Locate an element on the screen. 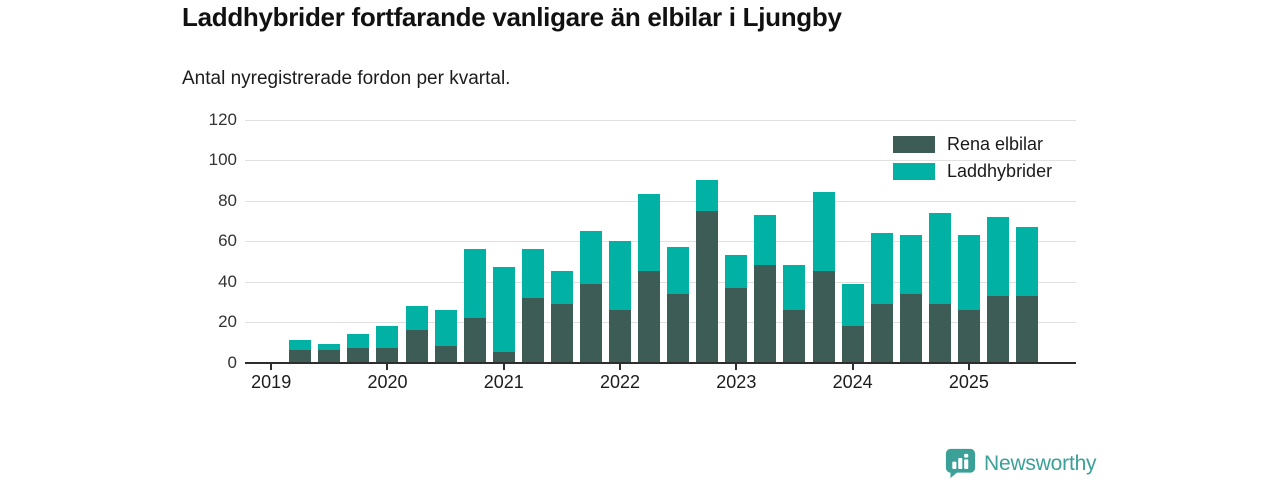  bar-2025-q2 is located at coordinates (997, 289).